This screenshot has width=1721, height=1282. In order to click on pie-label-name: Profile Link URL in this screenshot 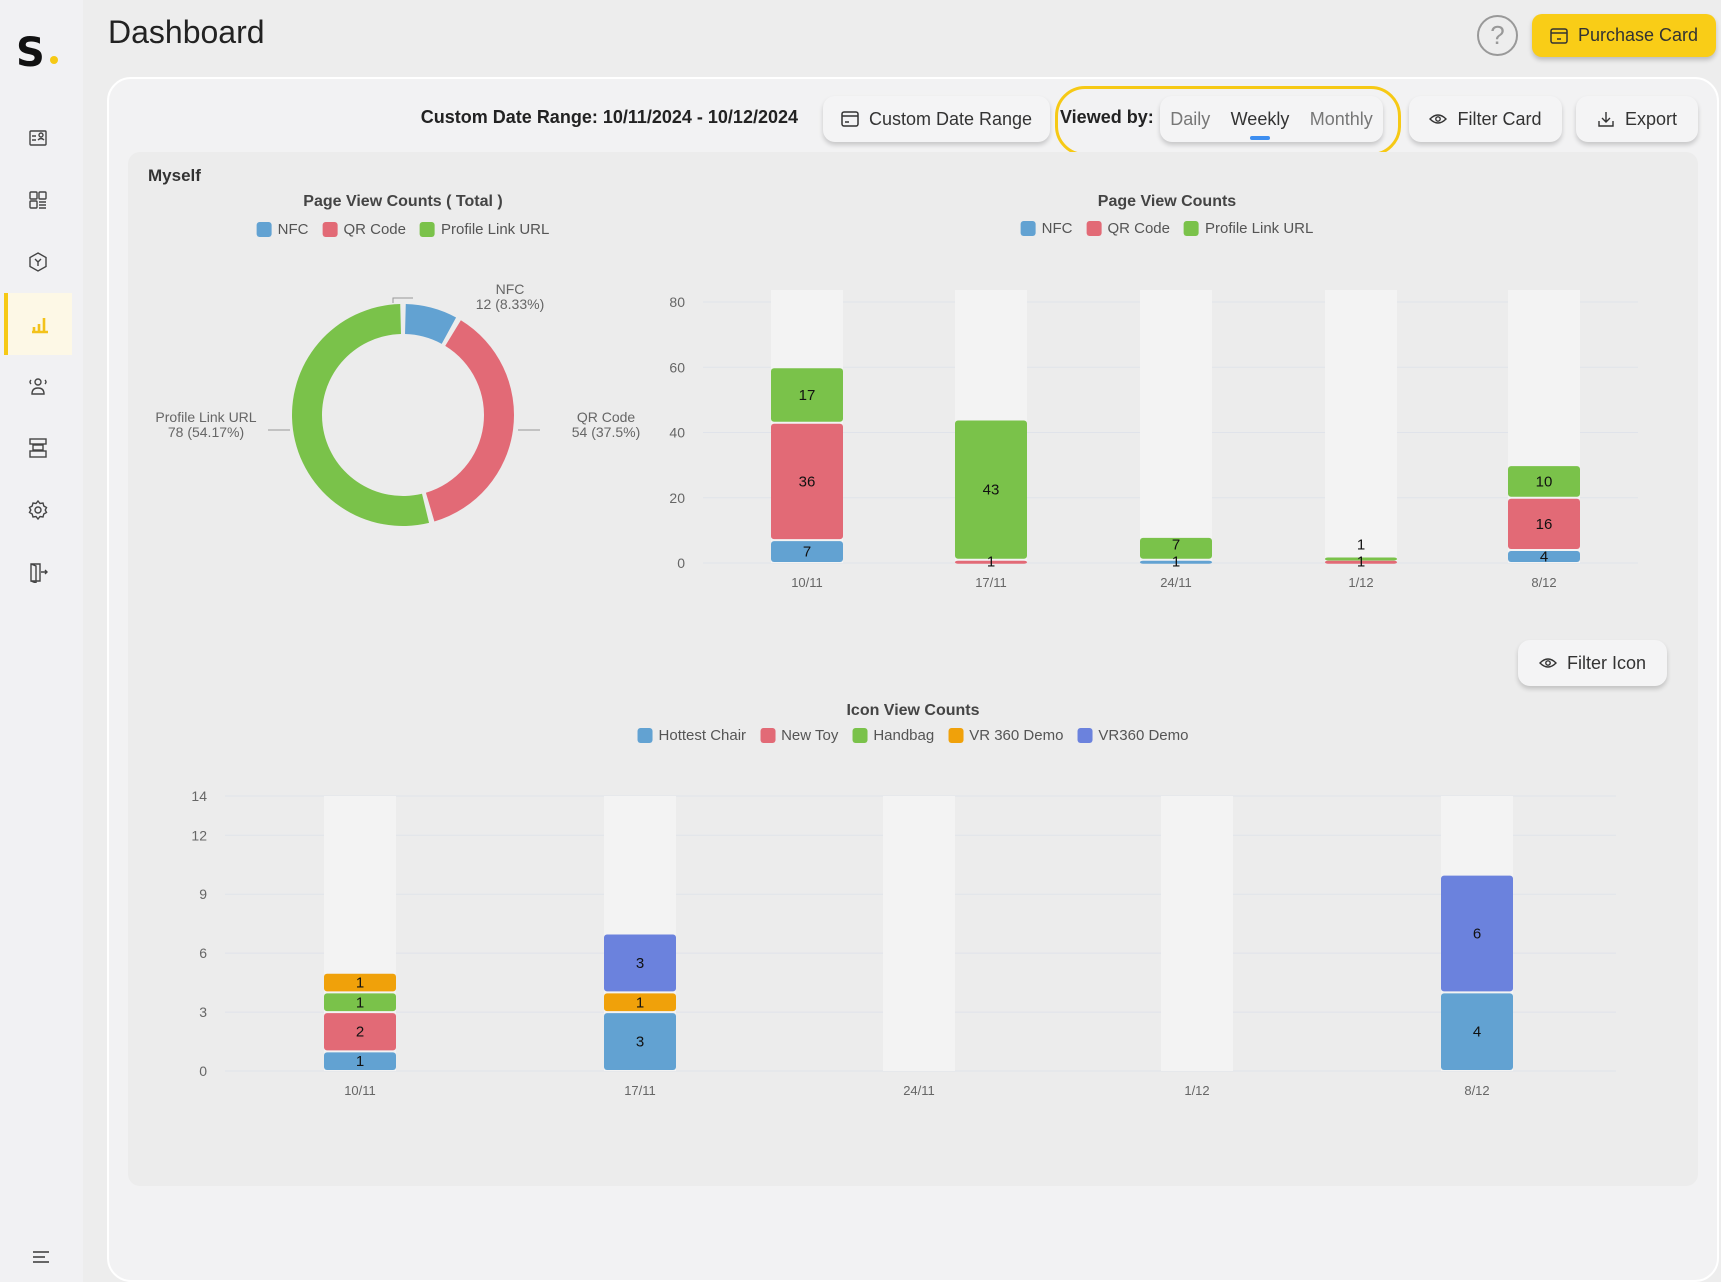, I will do `click(205, 417)`.